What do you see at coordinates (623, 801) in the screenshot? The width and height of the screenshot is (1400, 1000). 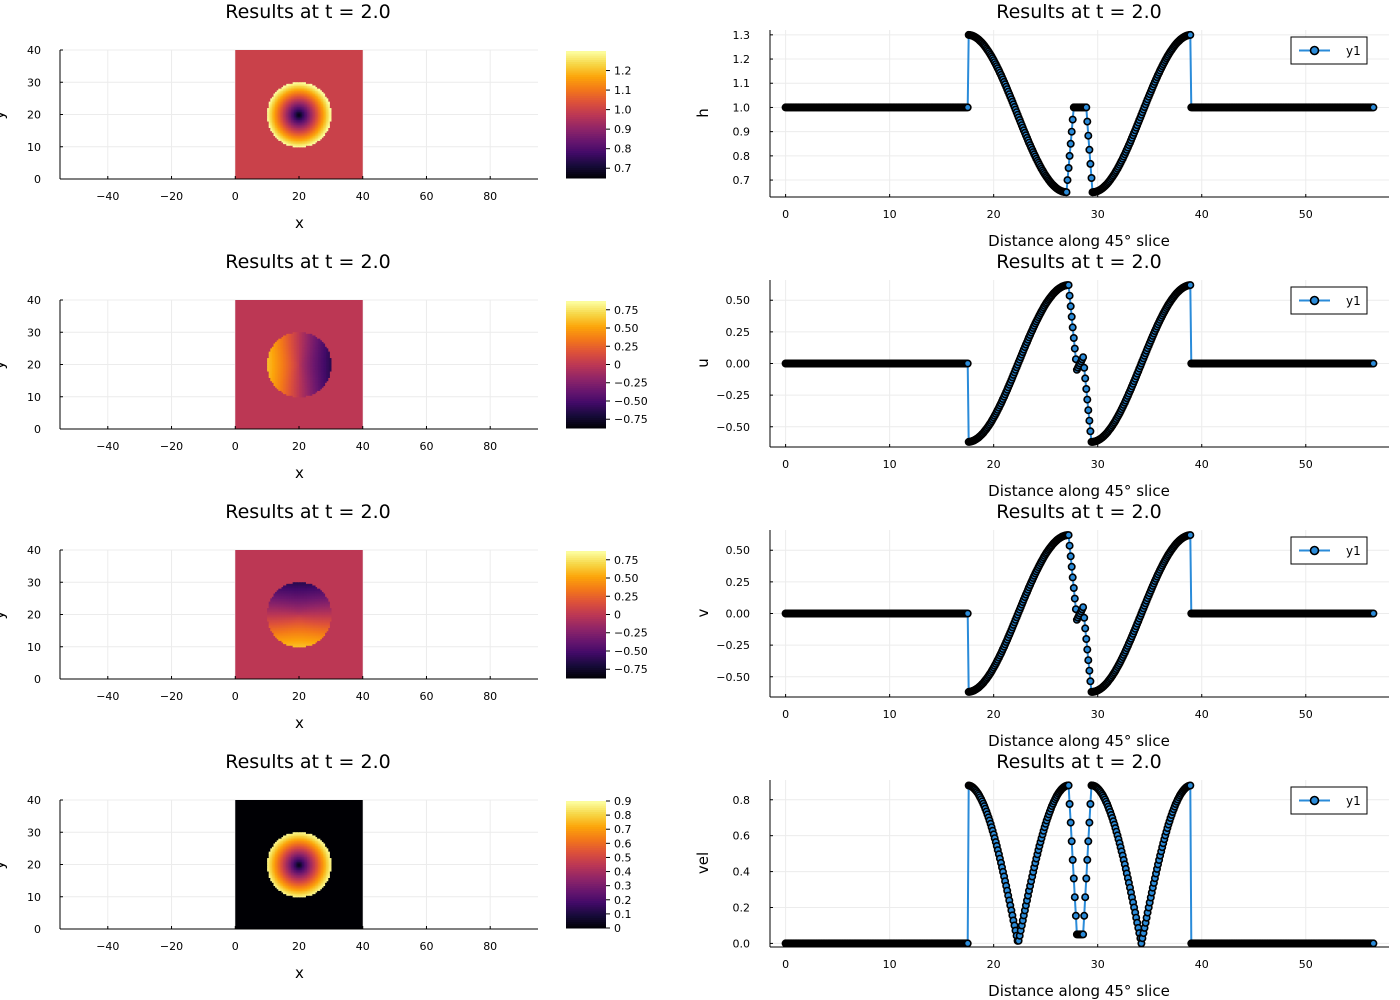 I see `colorbar-tick-label: 0.9` at bounding box center [623, 801].